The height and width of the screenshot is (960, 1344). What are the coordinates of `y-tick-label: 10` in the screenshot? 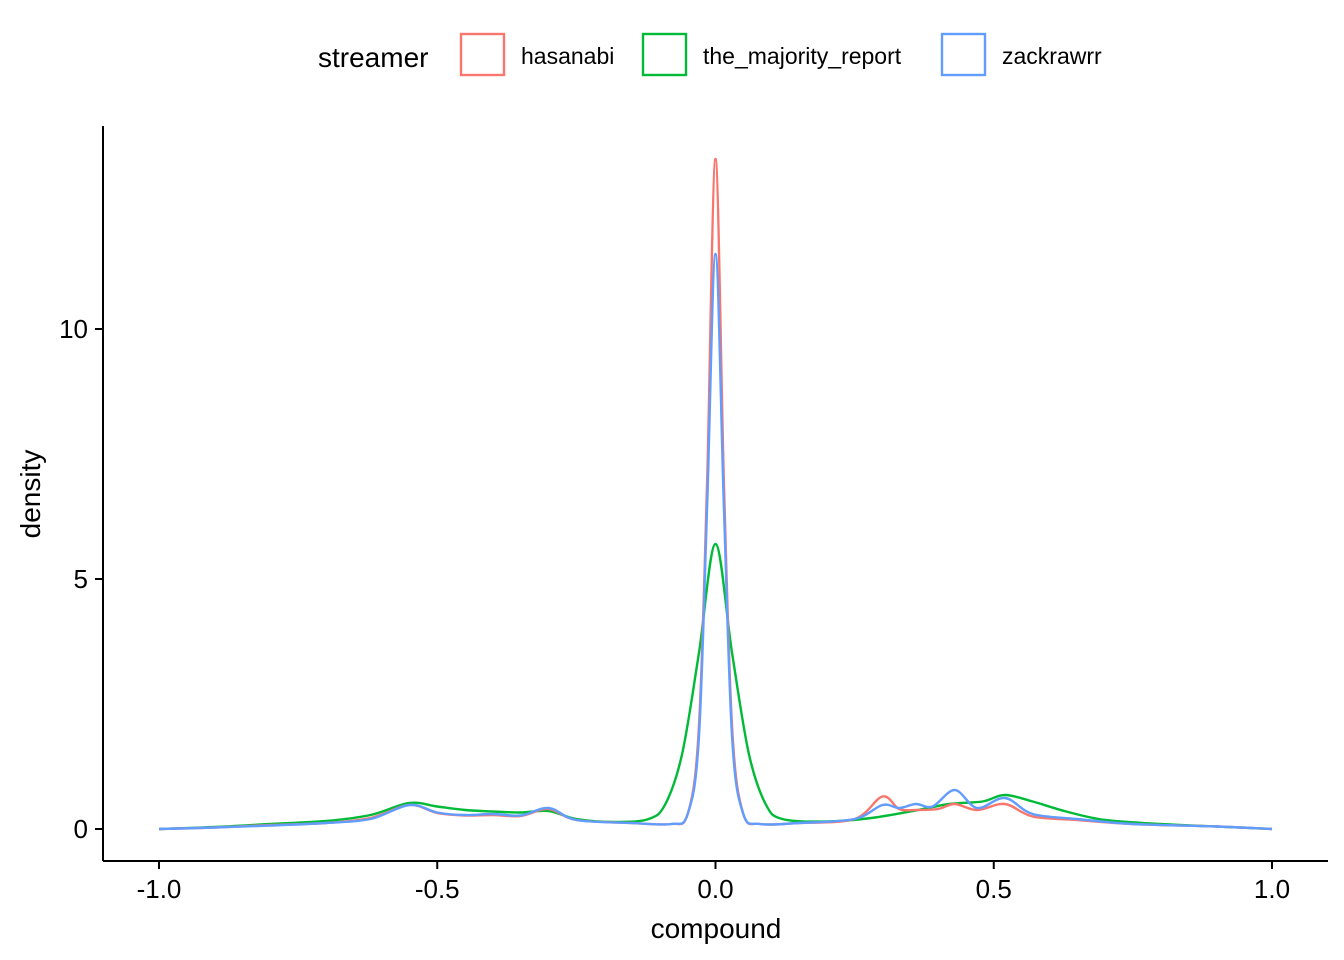 It's located at (73, 329).